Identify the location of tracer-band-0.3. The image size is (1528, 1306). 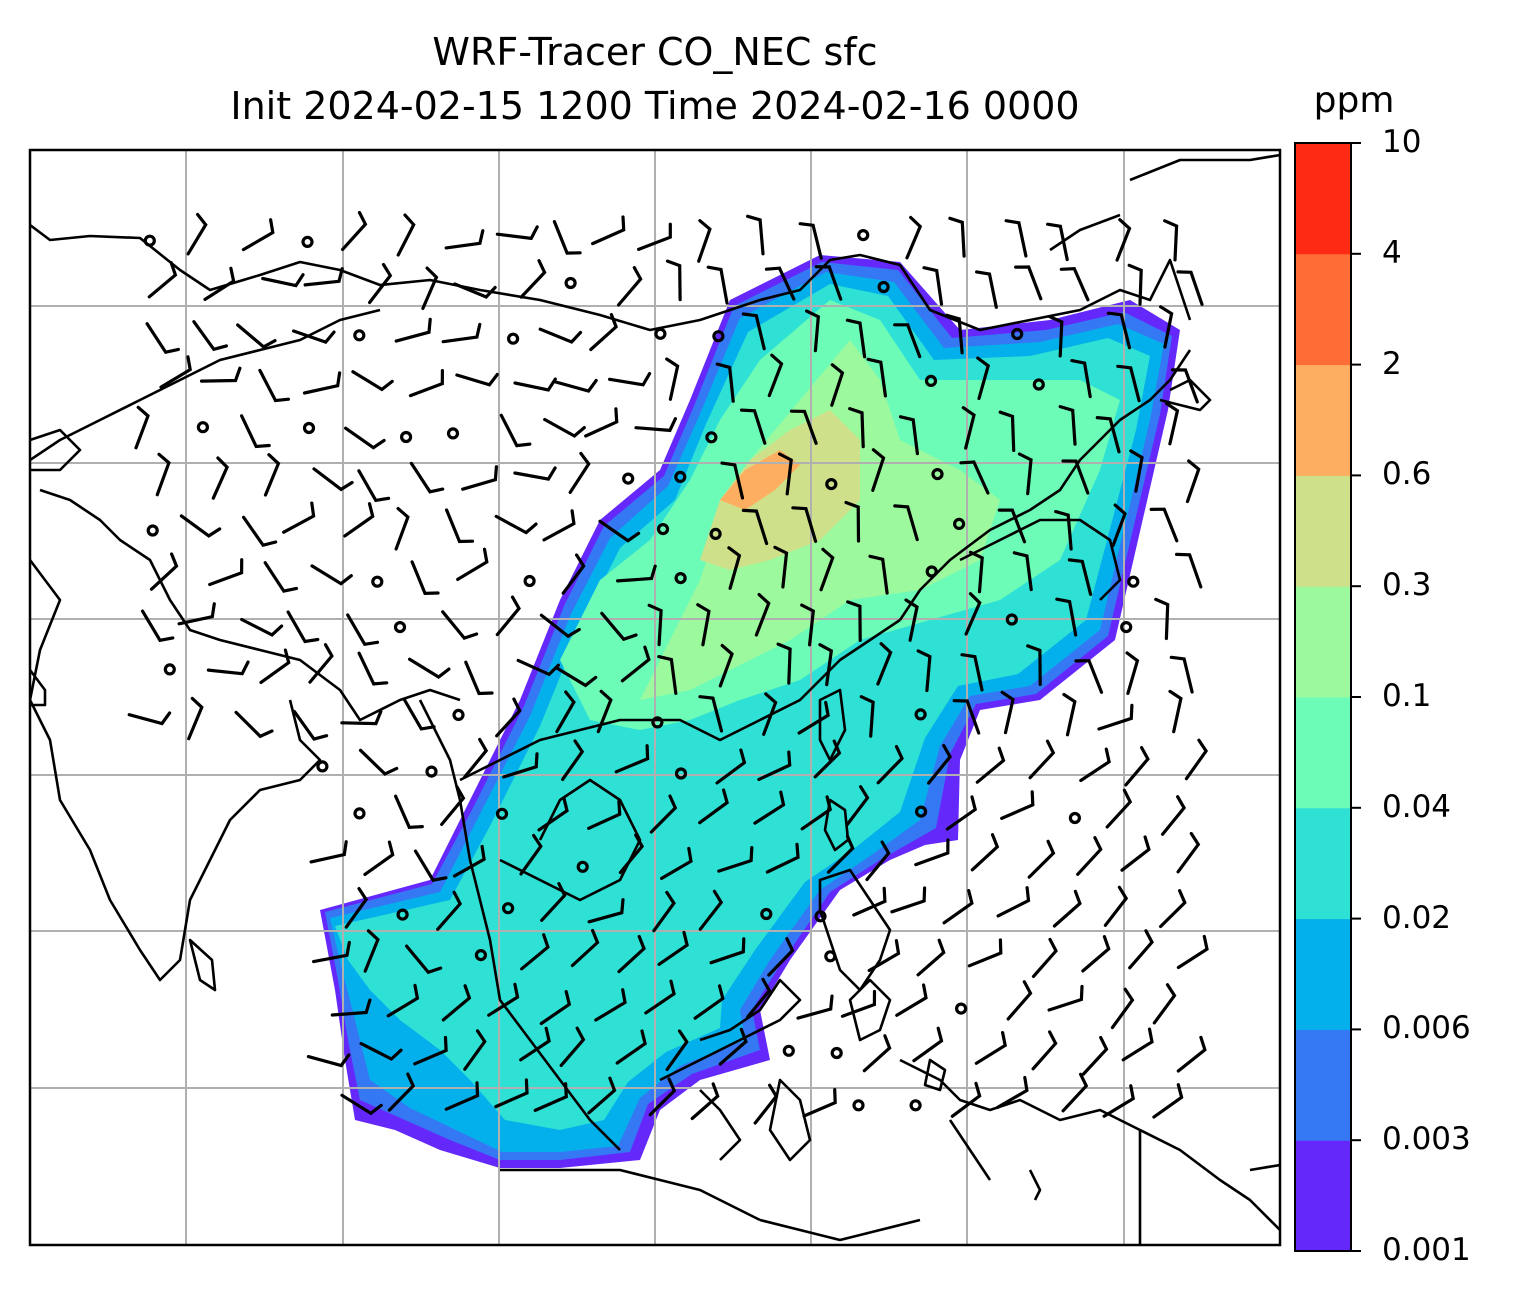
(780, 490).